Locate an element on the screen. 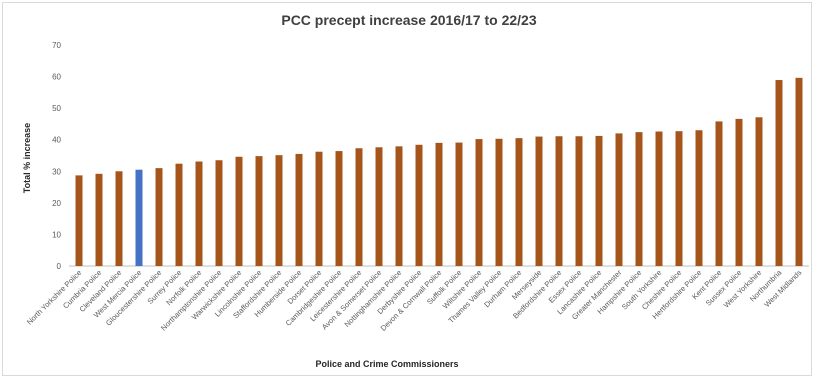 This screenshot has height=379, width=816. y-tick-label: 30 is located at coordinates (56, 171).